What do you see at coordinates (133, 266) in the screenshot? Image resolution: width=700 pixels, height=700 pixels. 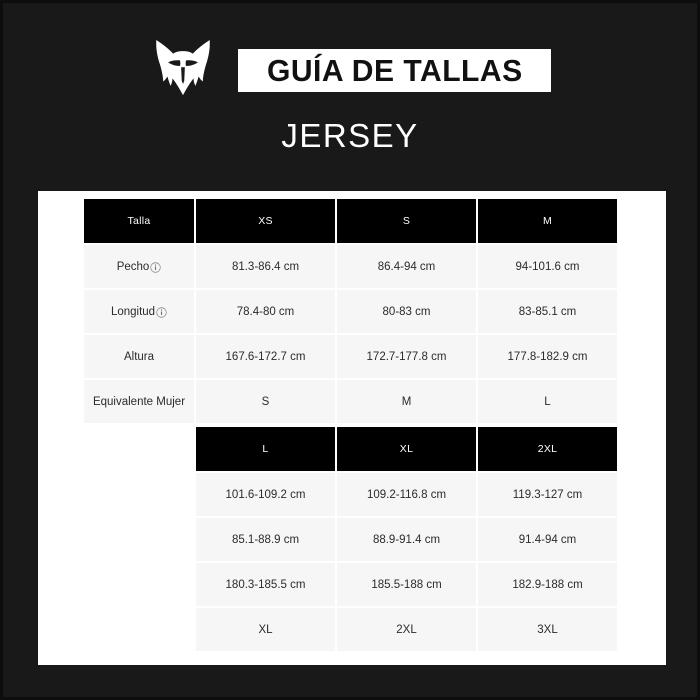 I see `row-label-text: Pecho` at bounding box center [133, 266].